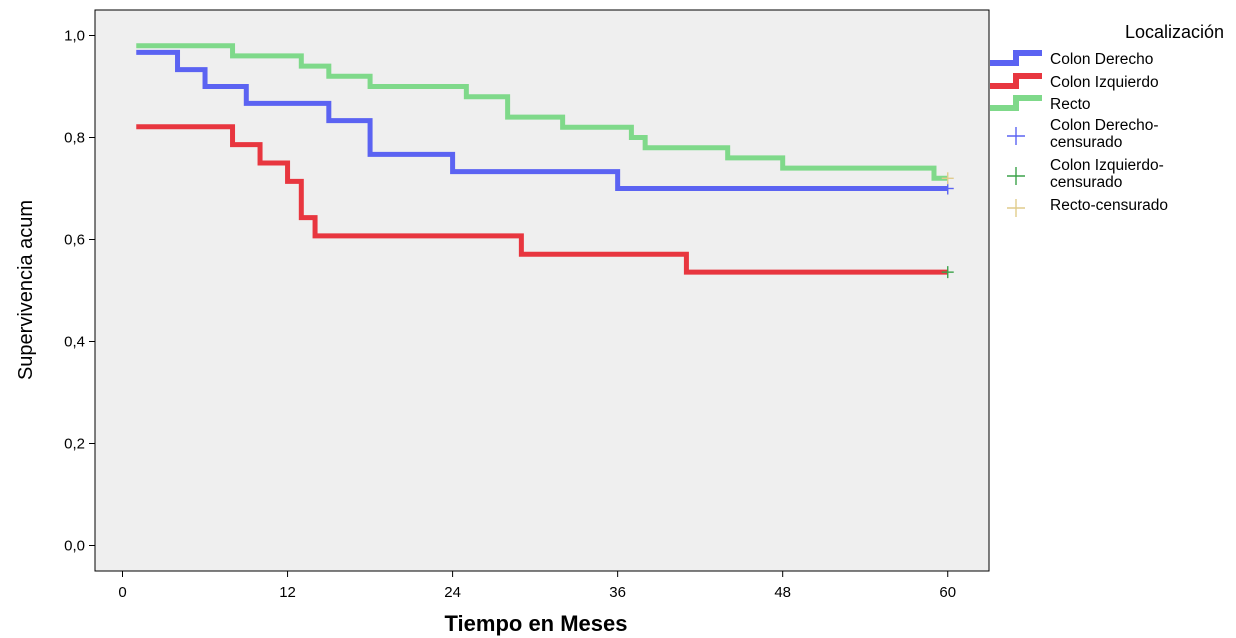 The width and height of the screenshot is (1236, 638). I want to click on y-tick-label: 1,0, so click(74, 36).